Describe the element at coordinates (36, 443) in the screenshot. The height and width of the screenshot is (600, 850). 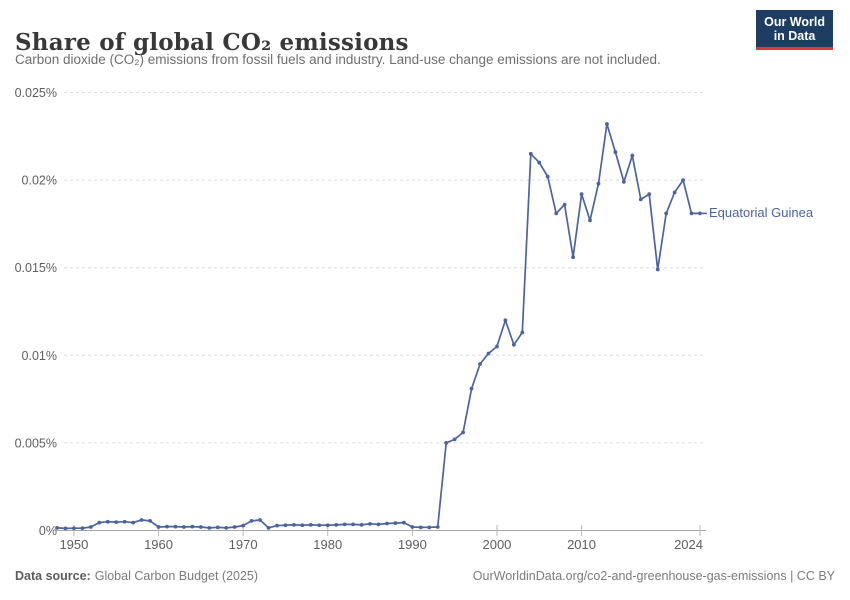
I see `y-tick-label: 0.005%` at that location.